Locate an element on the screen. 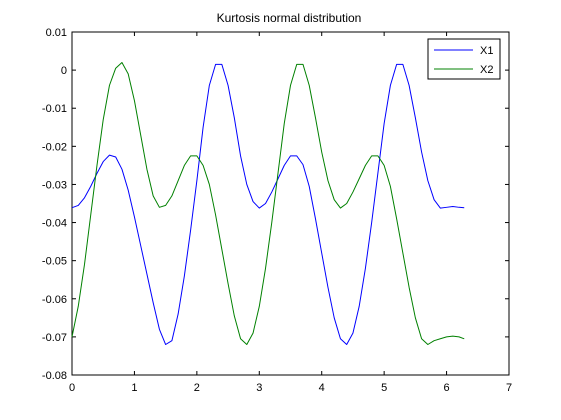  x-tick-label: 1 is located at coordinates (134, 388).